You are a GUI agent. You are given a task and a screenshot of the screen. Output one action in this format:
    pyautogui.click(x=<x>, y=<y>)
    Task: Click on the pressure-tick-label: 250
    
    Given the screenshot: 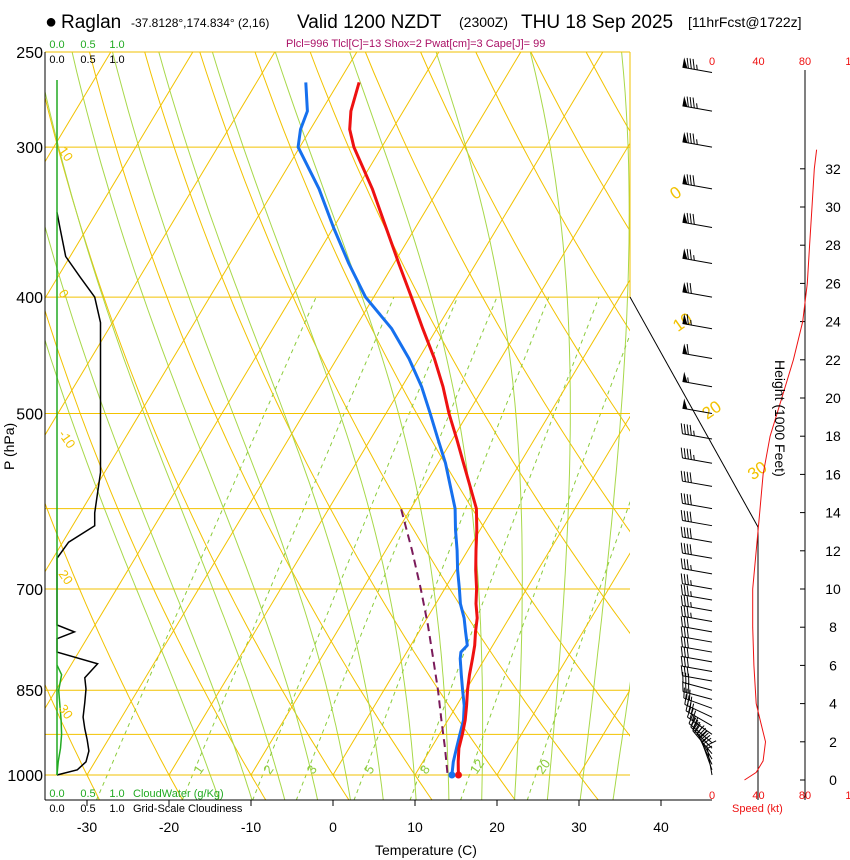 What is the action you would take?
    pyautogui.click(x=29, y=53)
    